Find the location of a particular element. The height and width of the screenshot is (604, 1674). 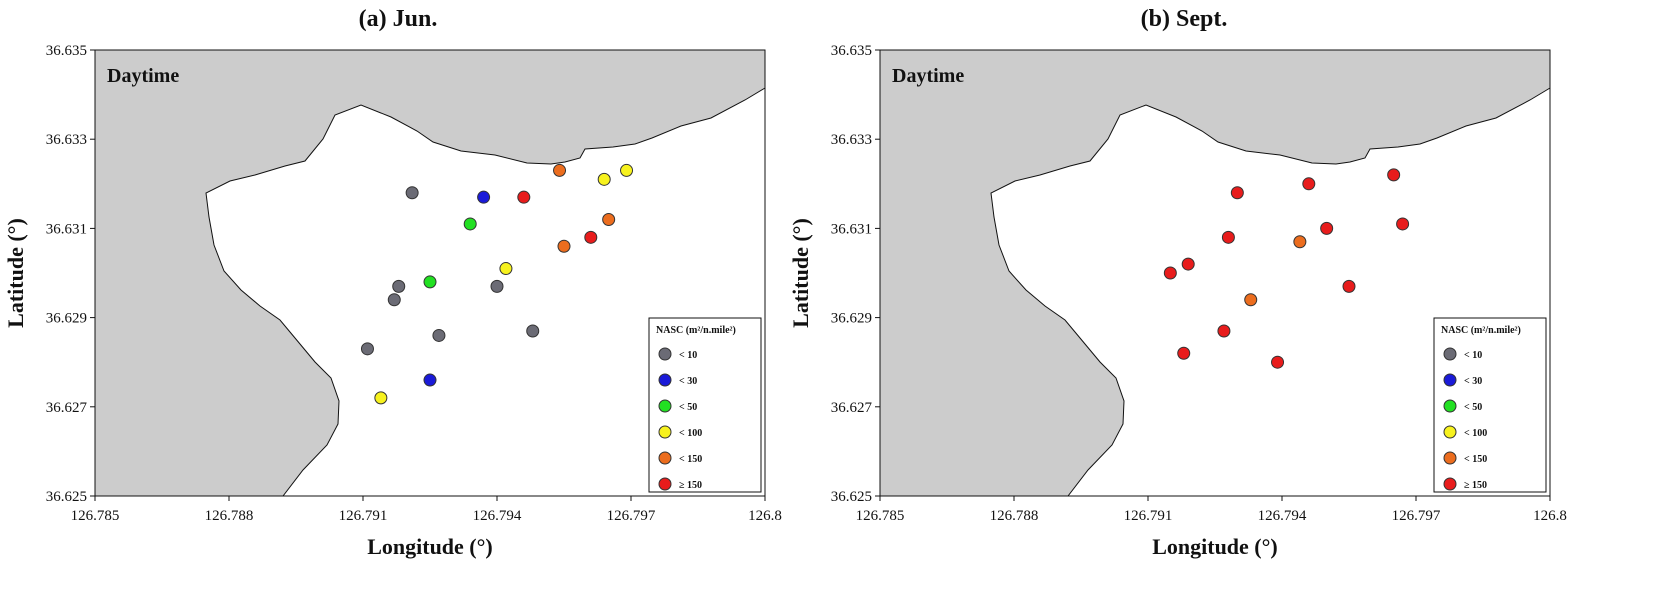

panel-title-sept: (b) Sept. is located at coordinates (1184, 19).